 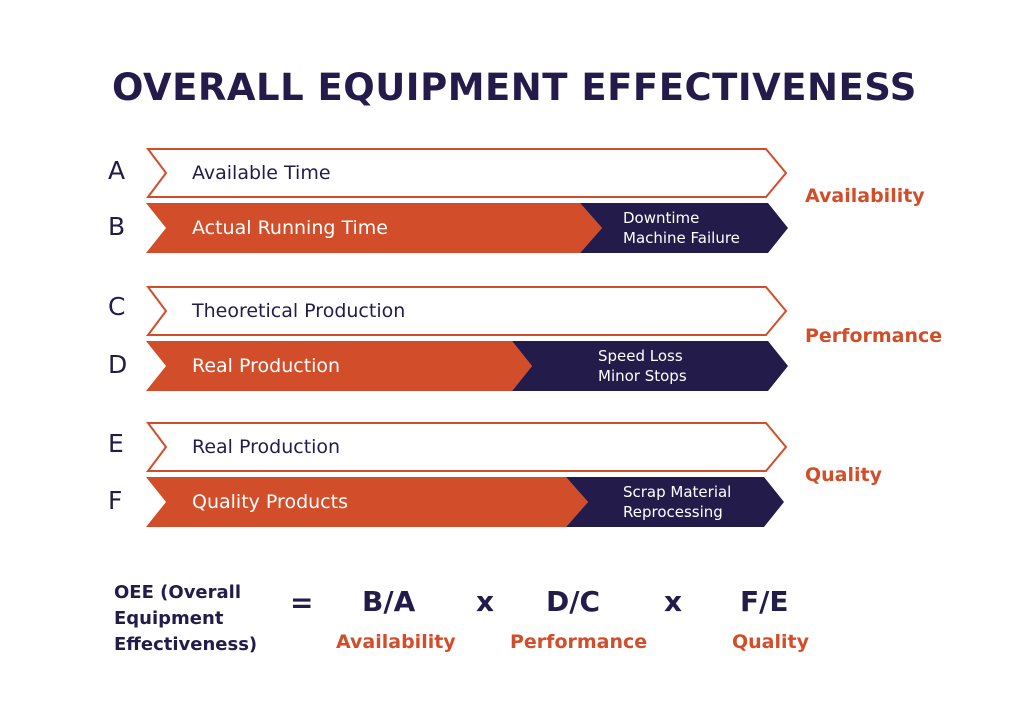 I want to click on ratio-performance: D/C, so click(x=573, y=601).